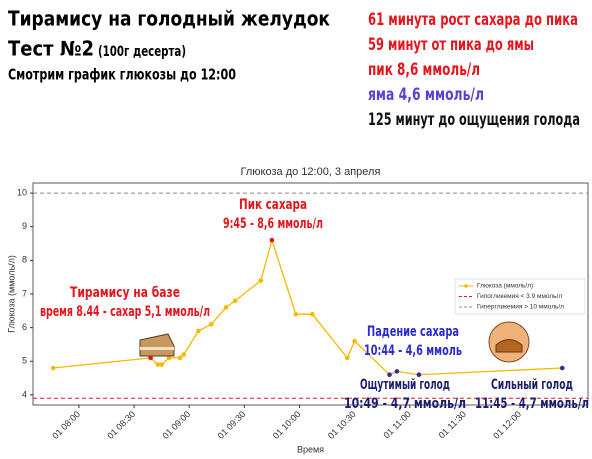 This screenshot has height=459, width=592. I want to click on cake-icon, so click(157, 345).